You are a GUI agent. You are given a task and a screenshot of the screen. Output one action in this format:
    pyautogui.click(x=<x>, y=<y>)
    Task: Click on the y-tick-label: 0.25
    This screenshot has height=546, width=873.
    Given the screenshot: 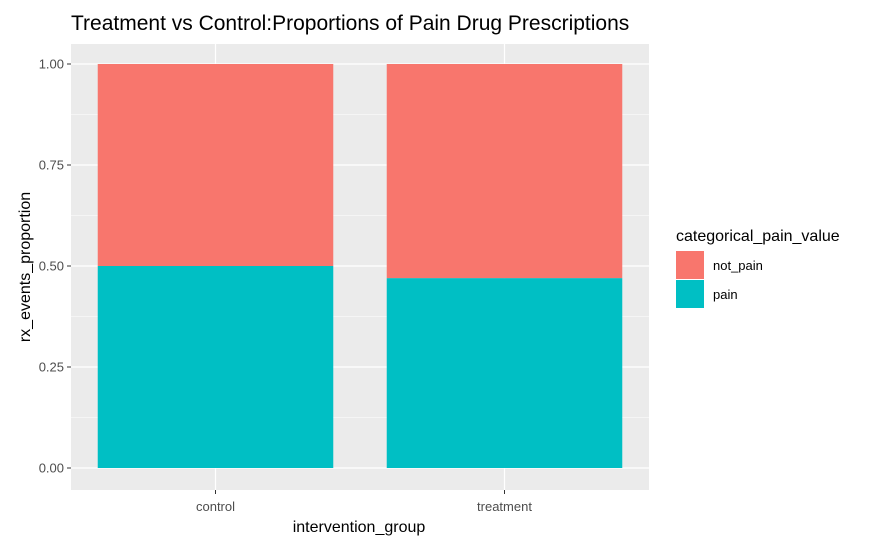 What is the action you would take?
    pyautogui.click(x=51, y=367)
    